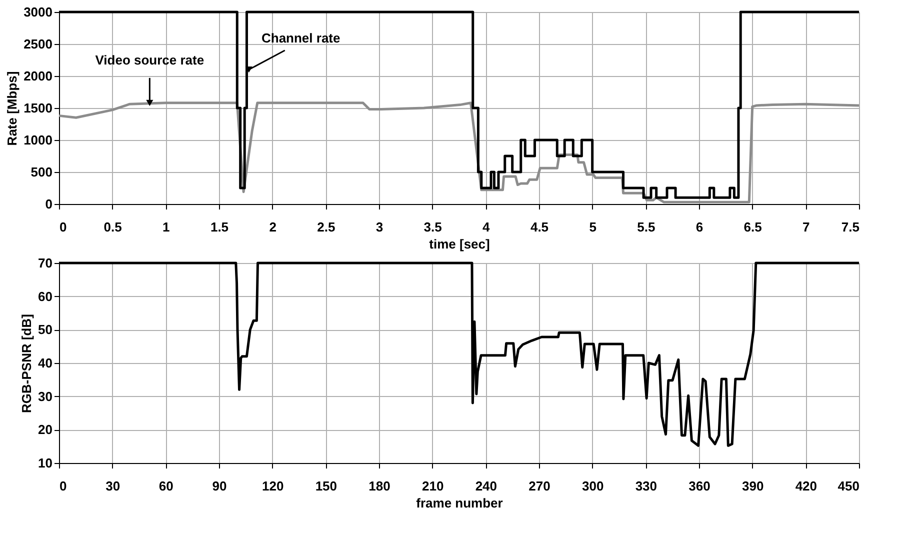  Describe the element at coordinates (433, 227) in the screenshot. I see `x-tick-label: 3.5` at that location.